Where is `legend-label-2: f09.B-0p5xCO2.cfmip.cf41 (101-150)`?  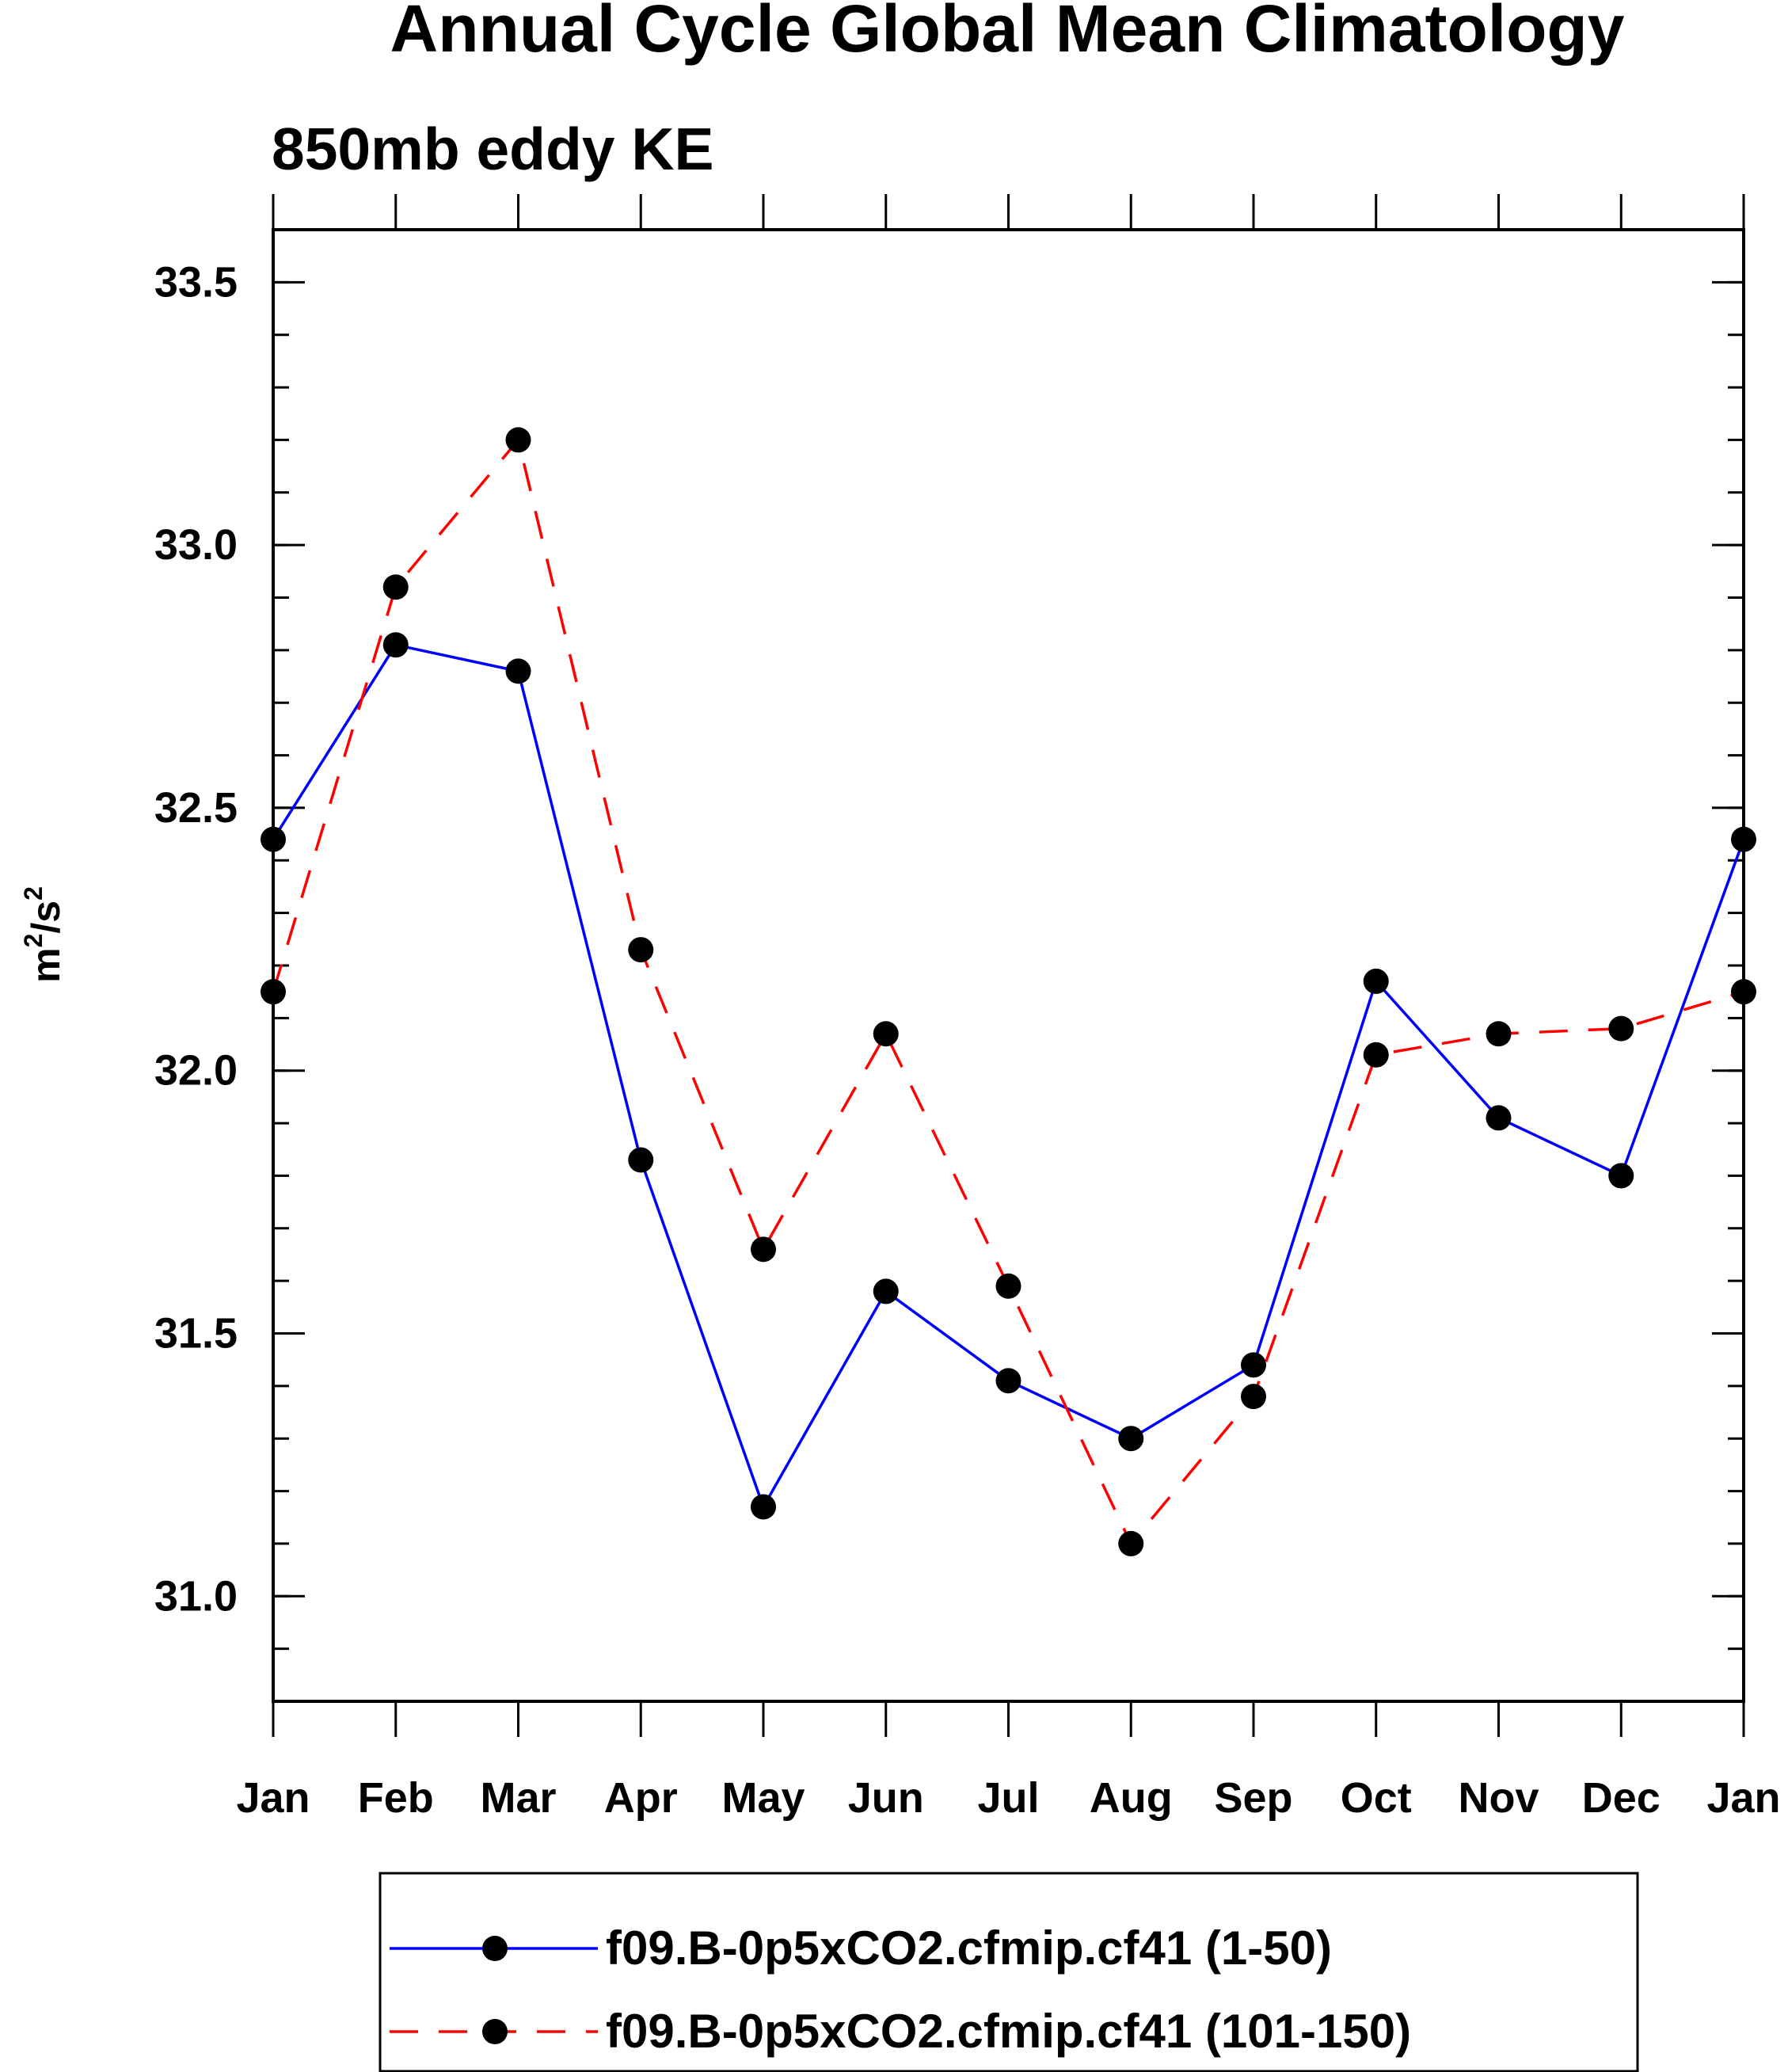
legend-label-2: f09.B-0p5xCO2.cfmip.cf41 (101-150) is located at coordinates (1008, 2031).